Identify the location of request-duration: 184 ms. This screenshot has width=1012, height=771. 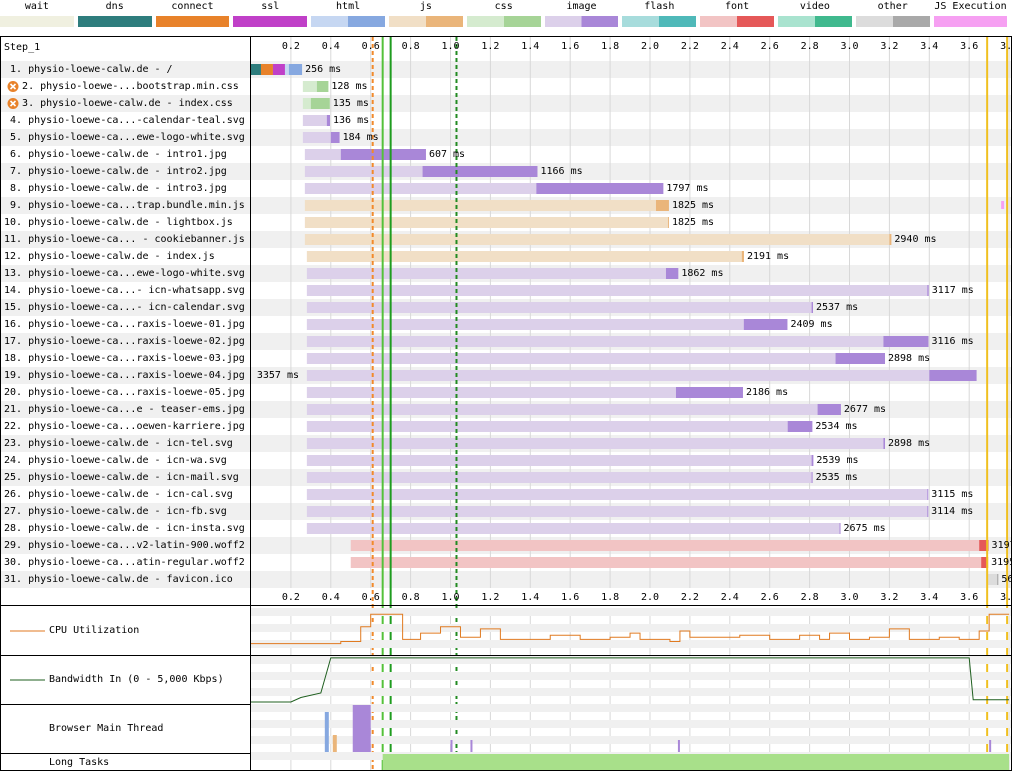
(360, 137).